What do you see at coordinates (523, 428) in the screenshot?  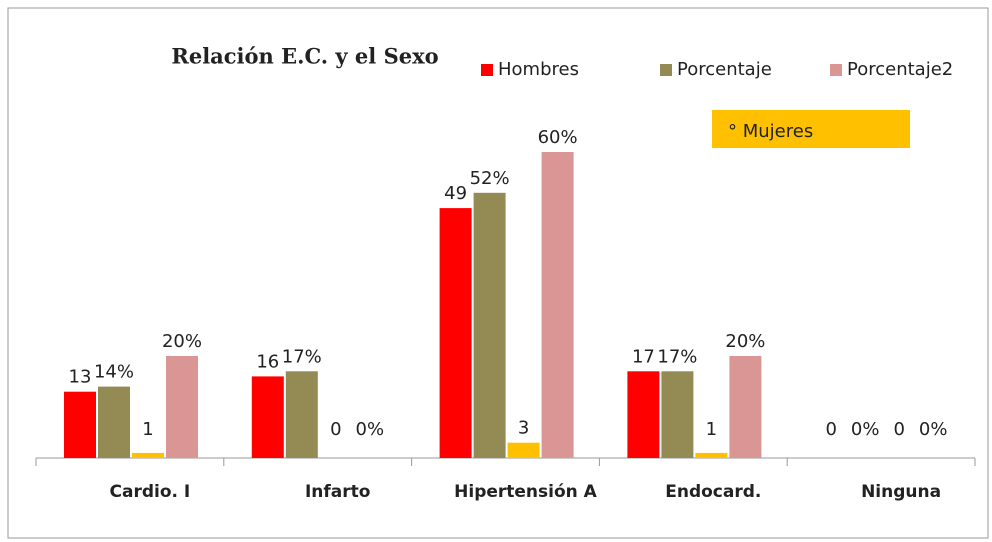 I see `data-label: 3` at bounding box center [523, 428].